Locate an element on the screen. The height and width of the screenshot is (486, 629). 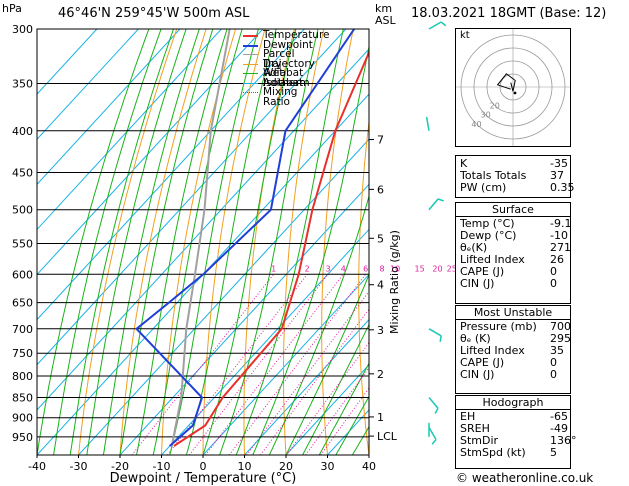
indices-top-box: K -35 Totals Totals 37 PW (cm) 0.35 is located at coordinates (515, 176).